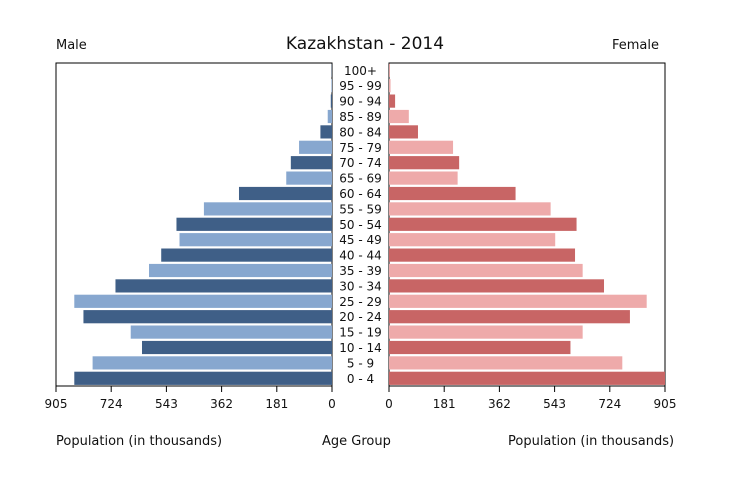  What do you see at coordinates (56, 404) in the screenshot?
I see `male-x-tick-label: 905` at bounding box center [56, 404].